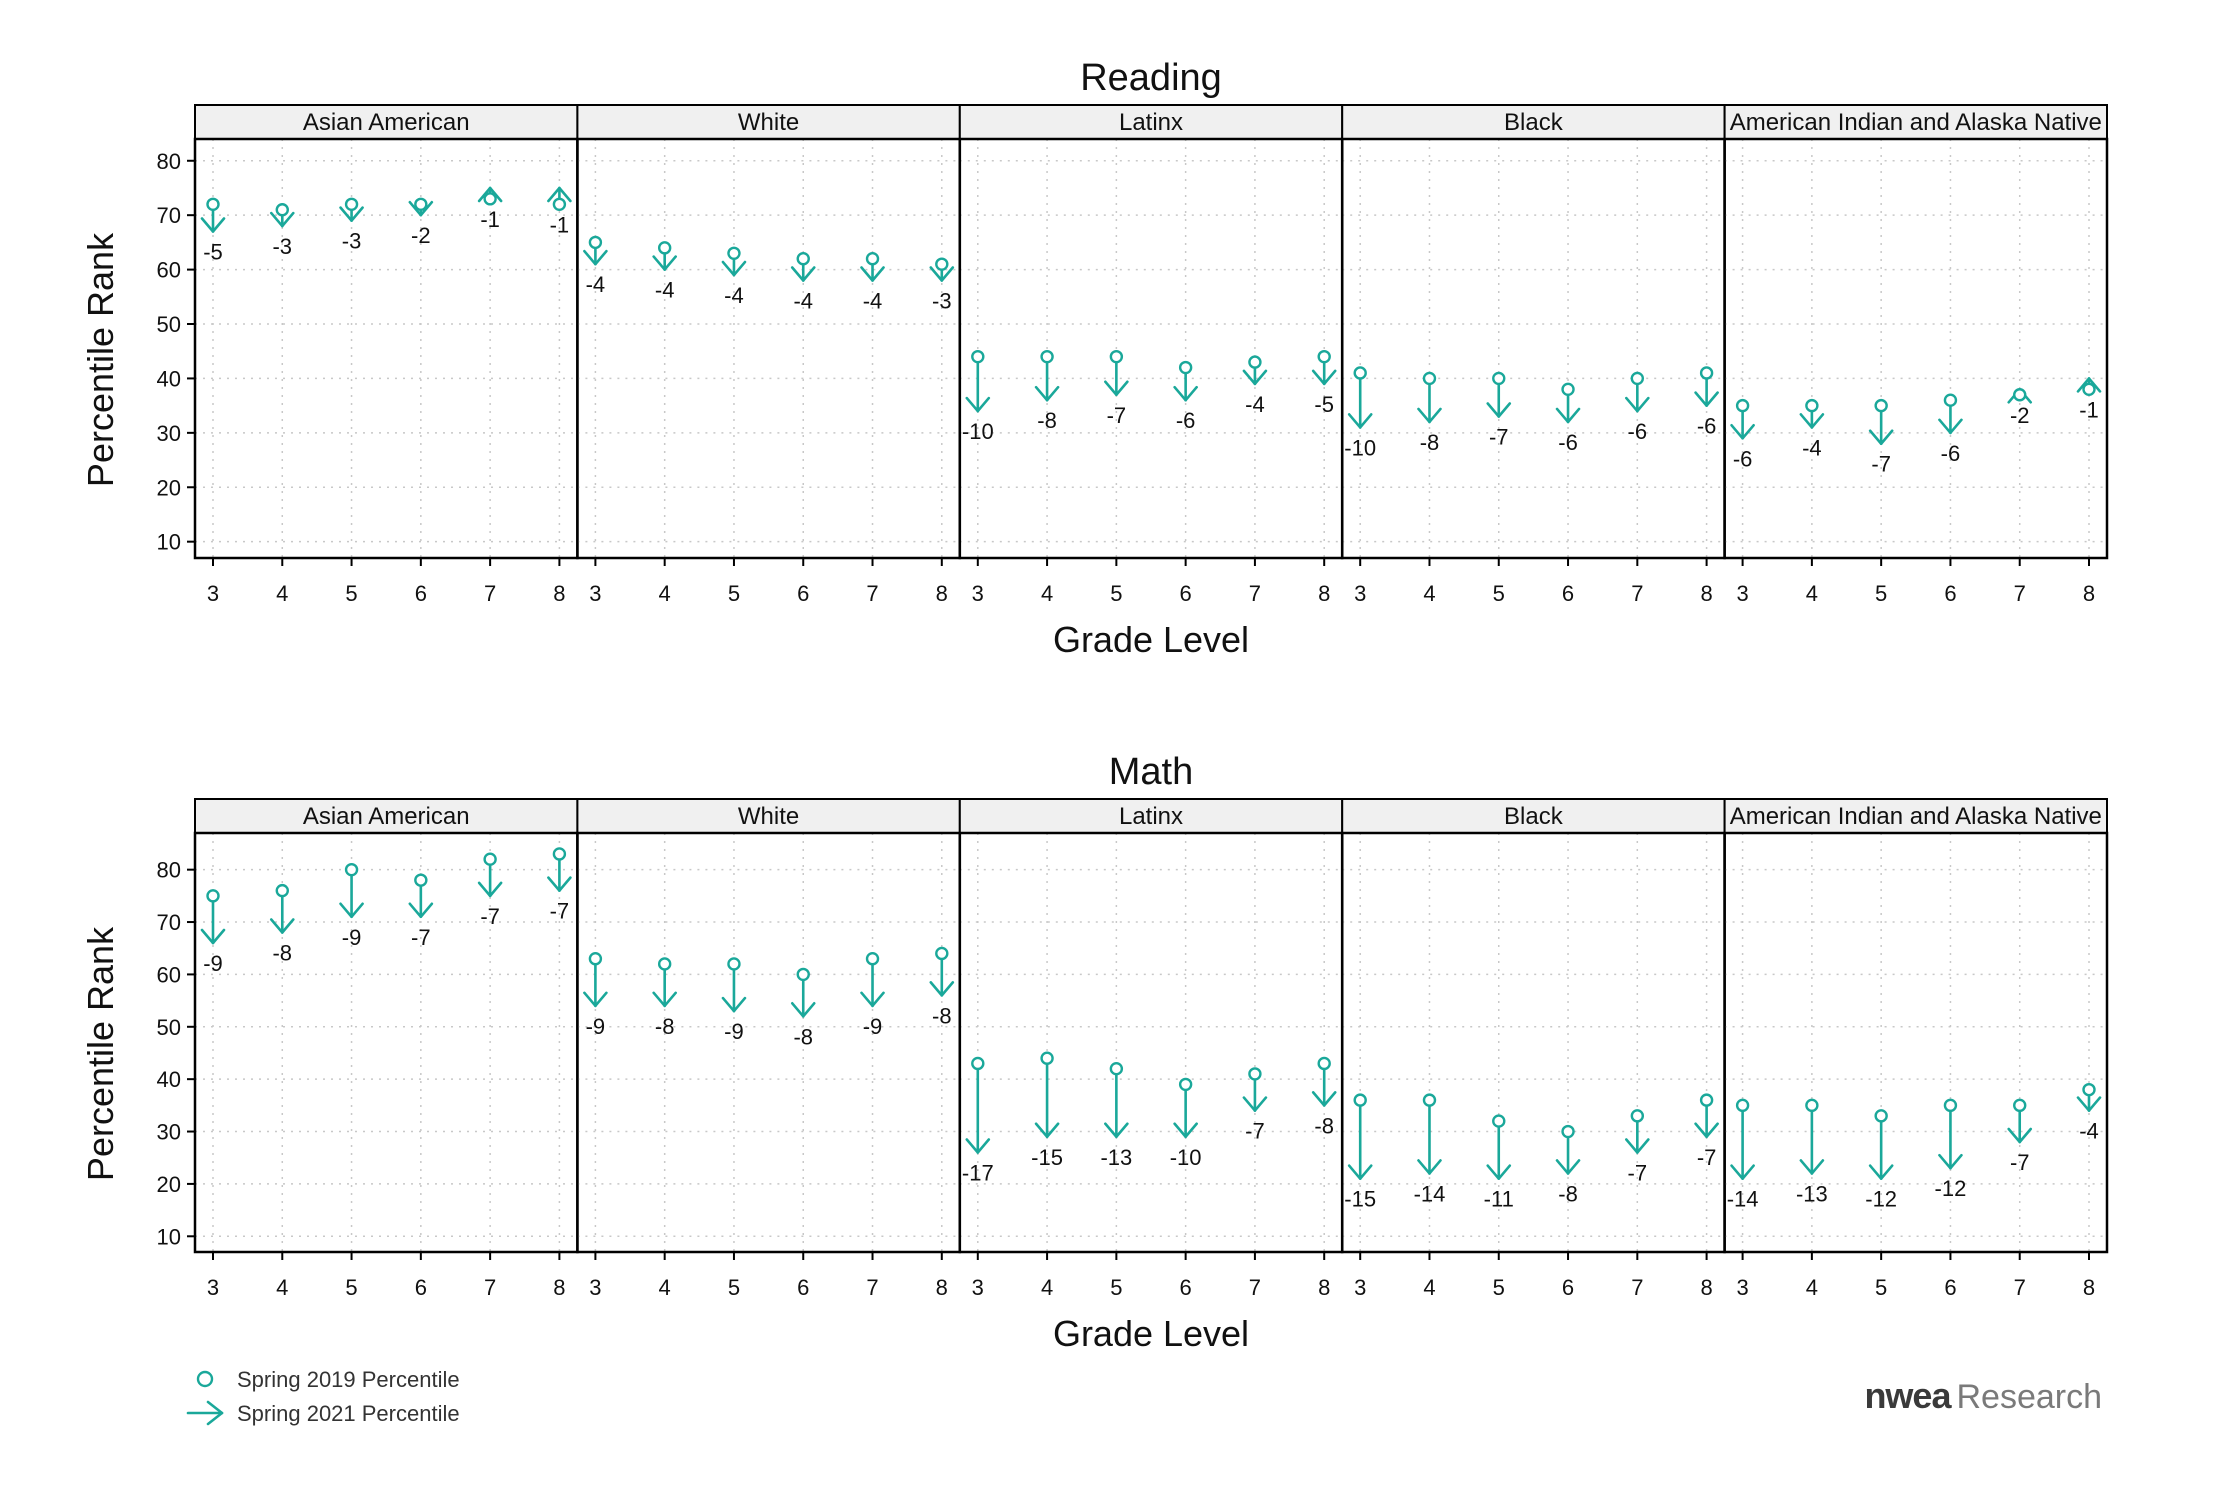 This screenshot has height=1494, width=2224. What do you see at coordinates (169, 378) in the screenshot?
I see `y-tick-label: 40` at bounding box center [169, 378].